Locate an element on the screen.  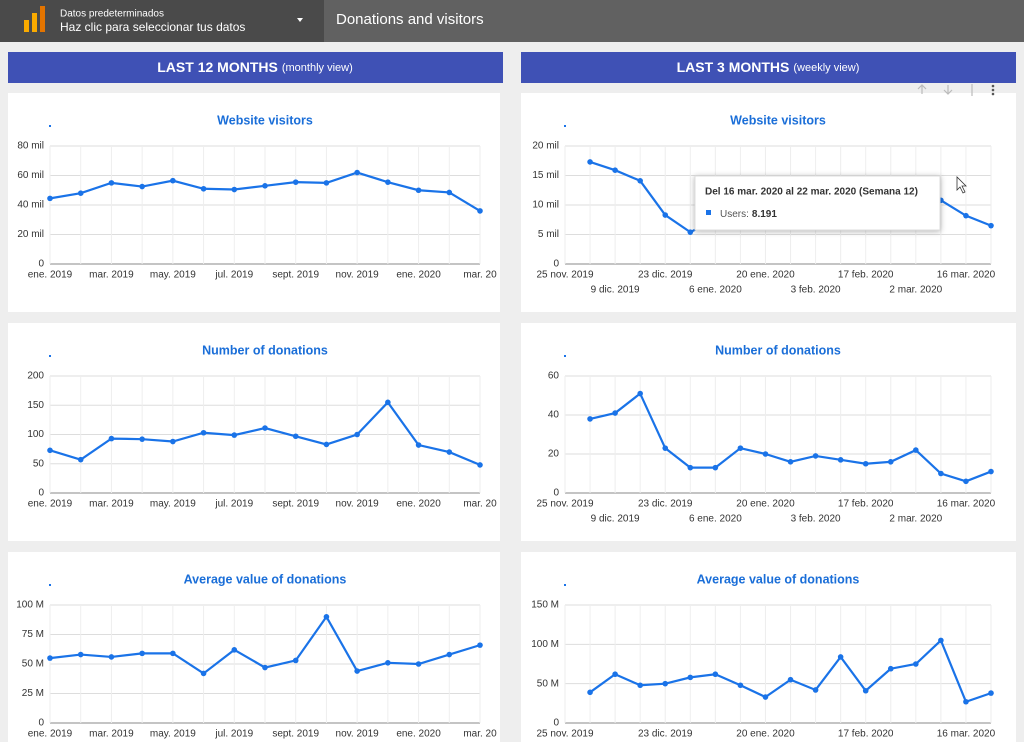
x-tick-label: ene. 2020 is located at coordinates (418, 504).